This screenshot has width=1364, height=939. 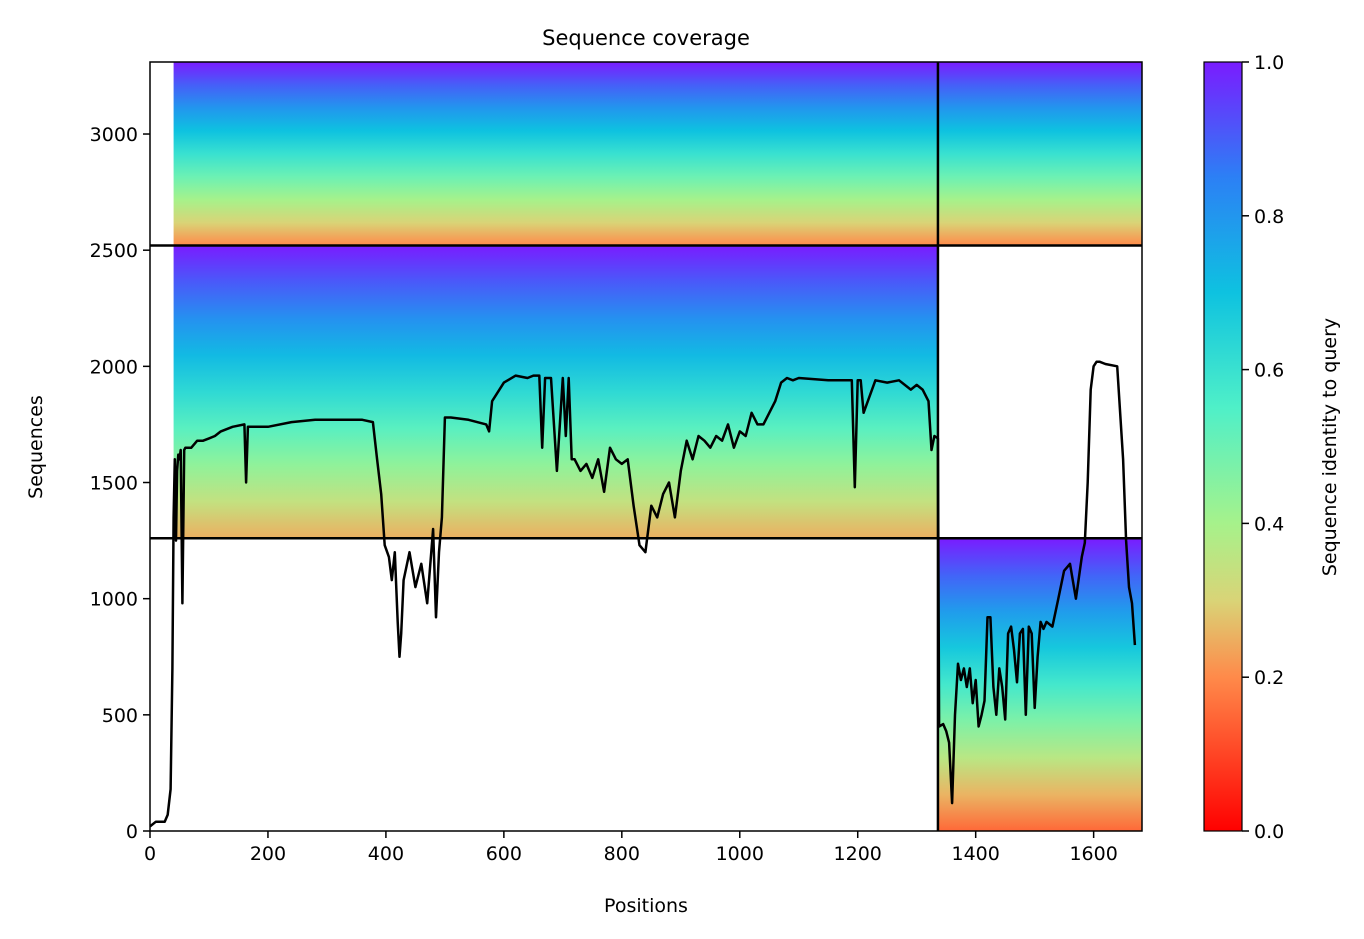 I want to click on colorbar-tick-label: 0.4, so click(x=1269, y=524).